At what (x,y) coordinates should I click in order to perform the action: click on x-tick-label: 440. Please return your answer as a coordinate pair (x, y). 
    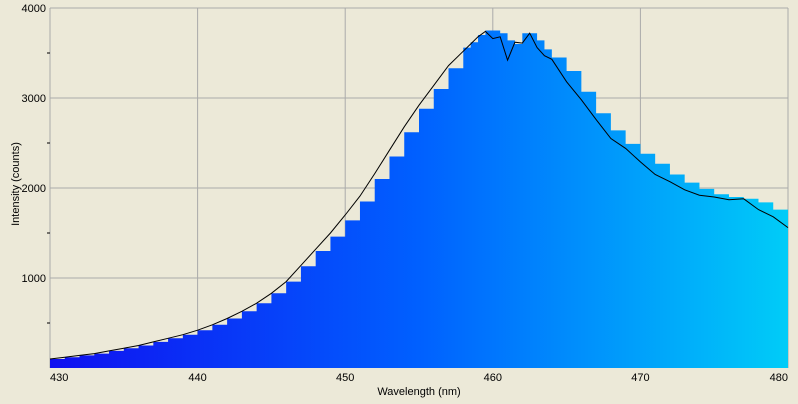
    Looking at the image, I should click on (197, 378).